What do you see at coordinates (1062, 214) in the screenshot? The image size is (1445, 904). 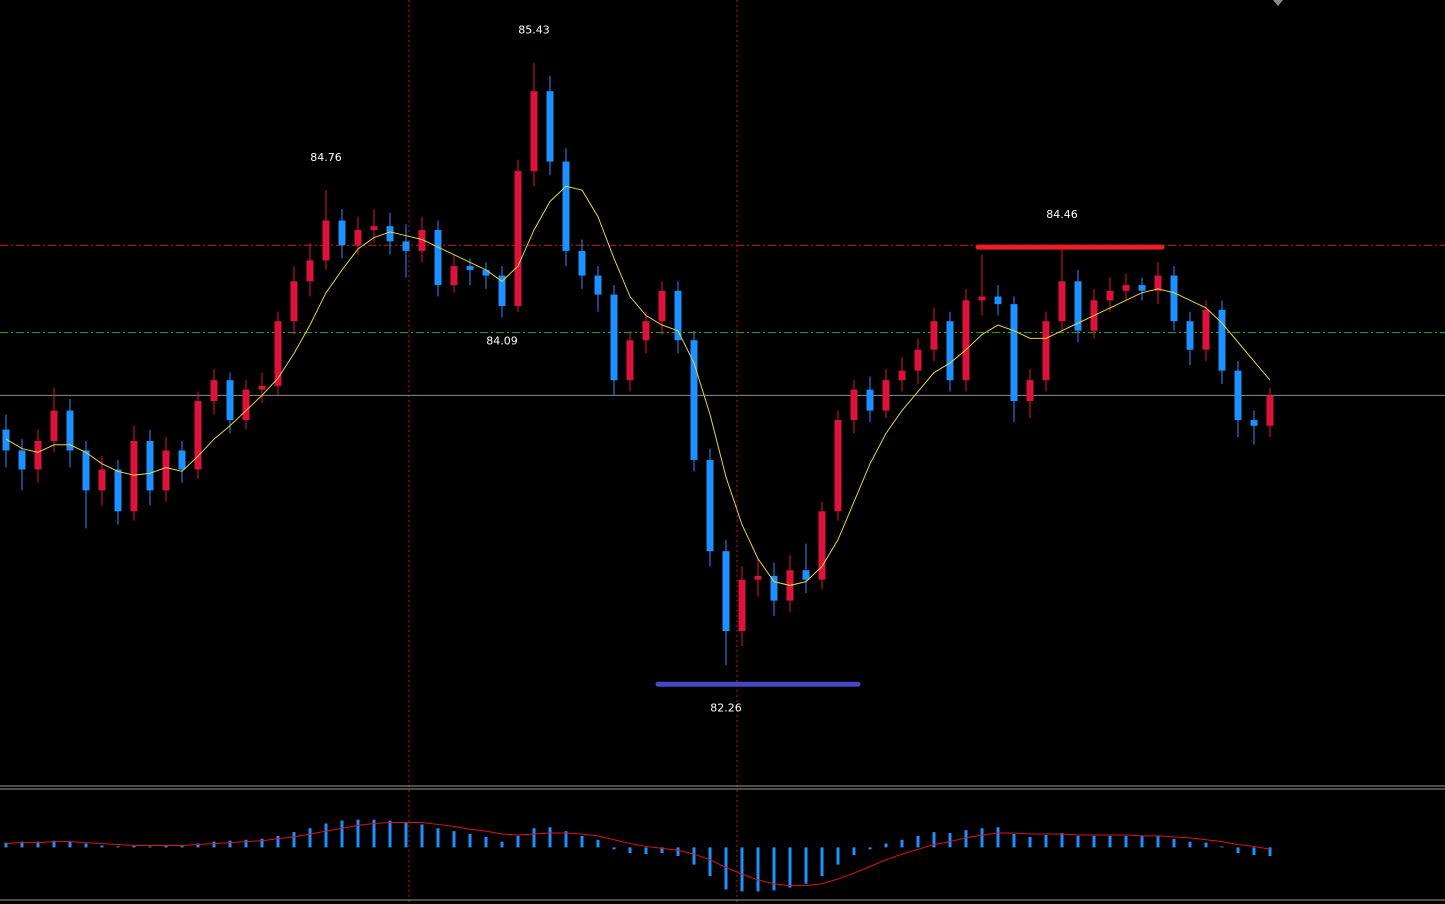 I see `price-label: 84.46` at bounding box center [1062, 214].